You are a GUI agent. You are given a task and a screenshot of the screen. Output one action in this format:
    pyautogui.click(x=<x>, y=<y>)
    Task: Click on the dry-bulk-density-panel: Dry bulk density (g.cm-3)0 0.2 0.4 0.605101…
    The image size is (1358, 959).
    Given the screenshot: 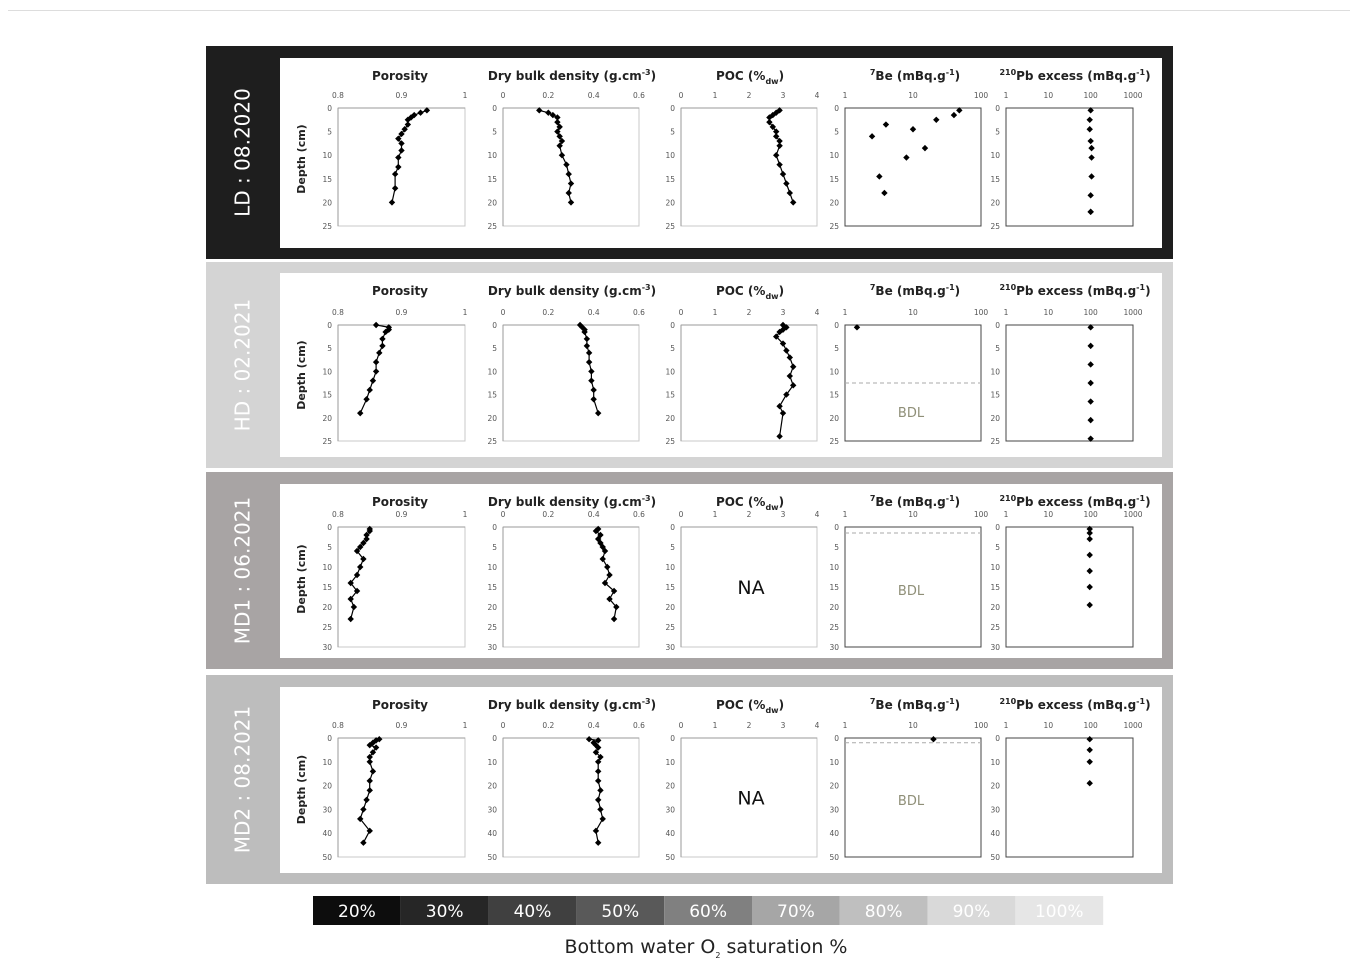 What is the action you would take?
    pyautogui.click(x=571, y=573)
    